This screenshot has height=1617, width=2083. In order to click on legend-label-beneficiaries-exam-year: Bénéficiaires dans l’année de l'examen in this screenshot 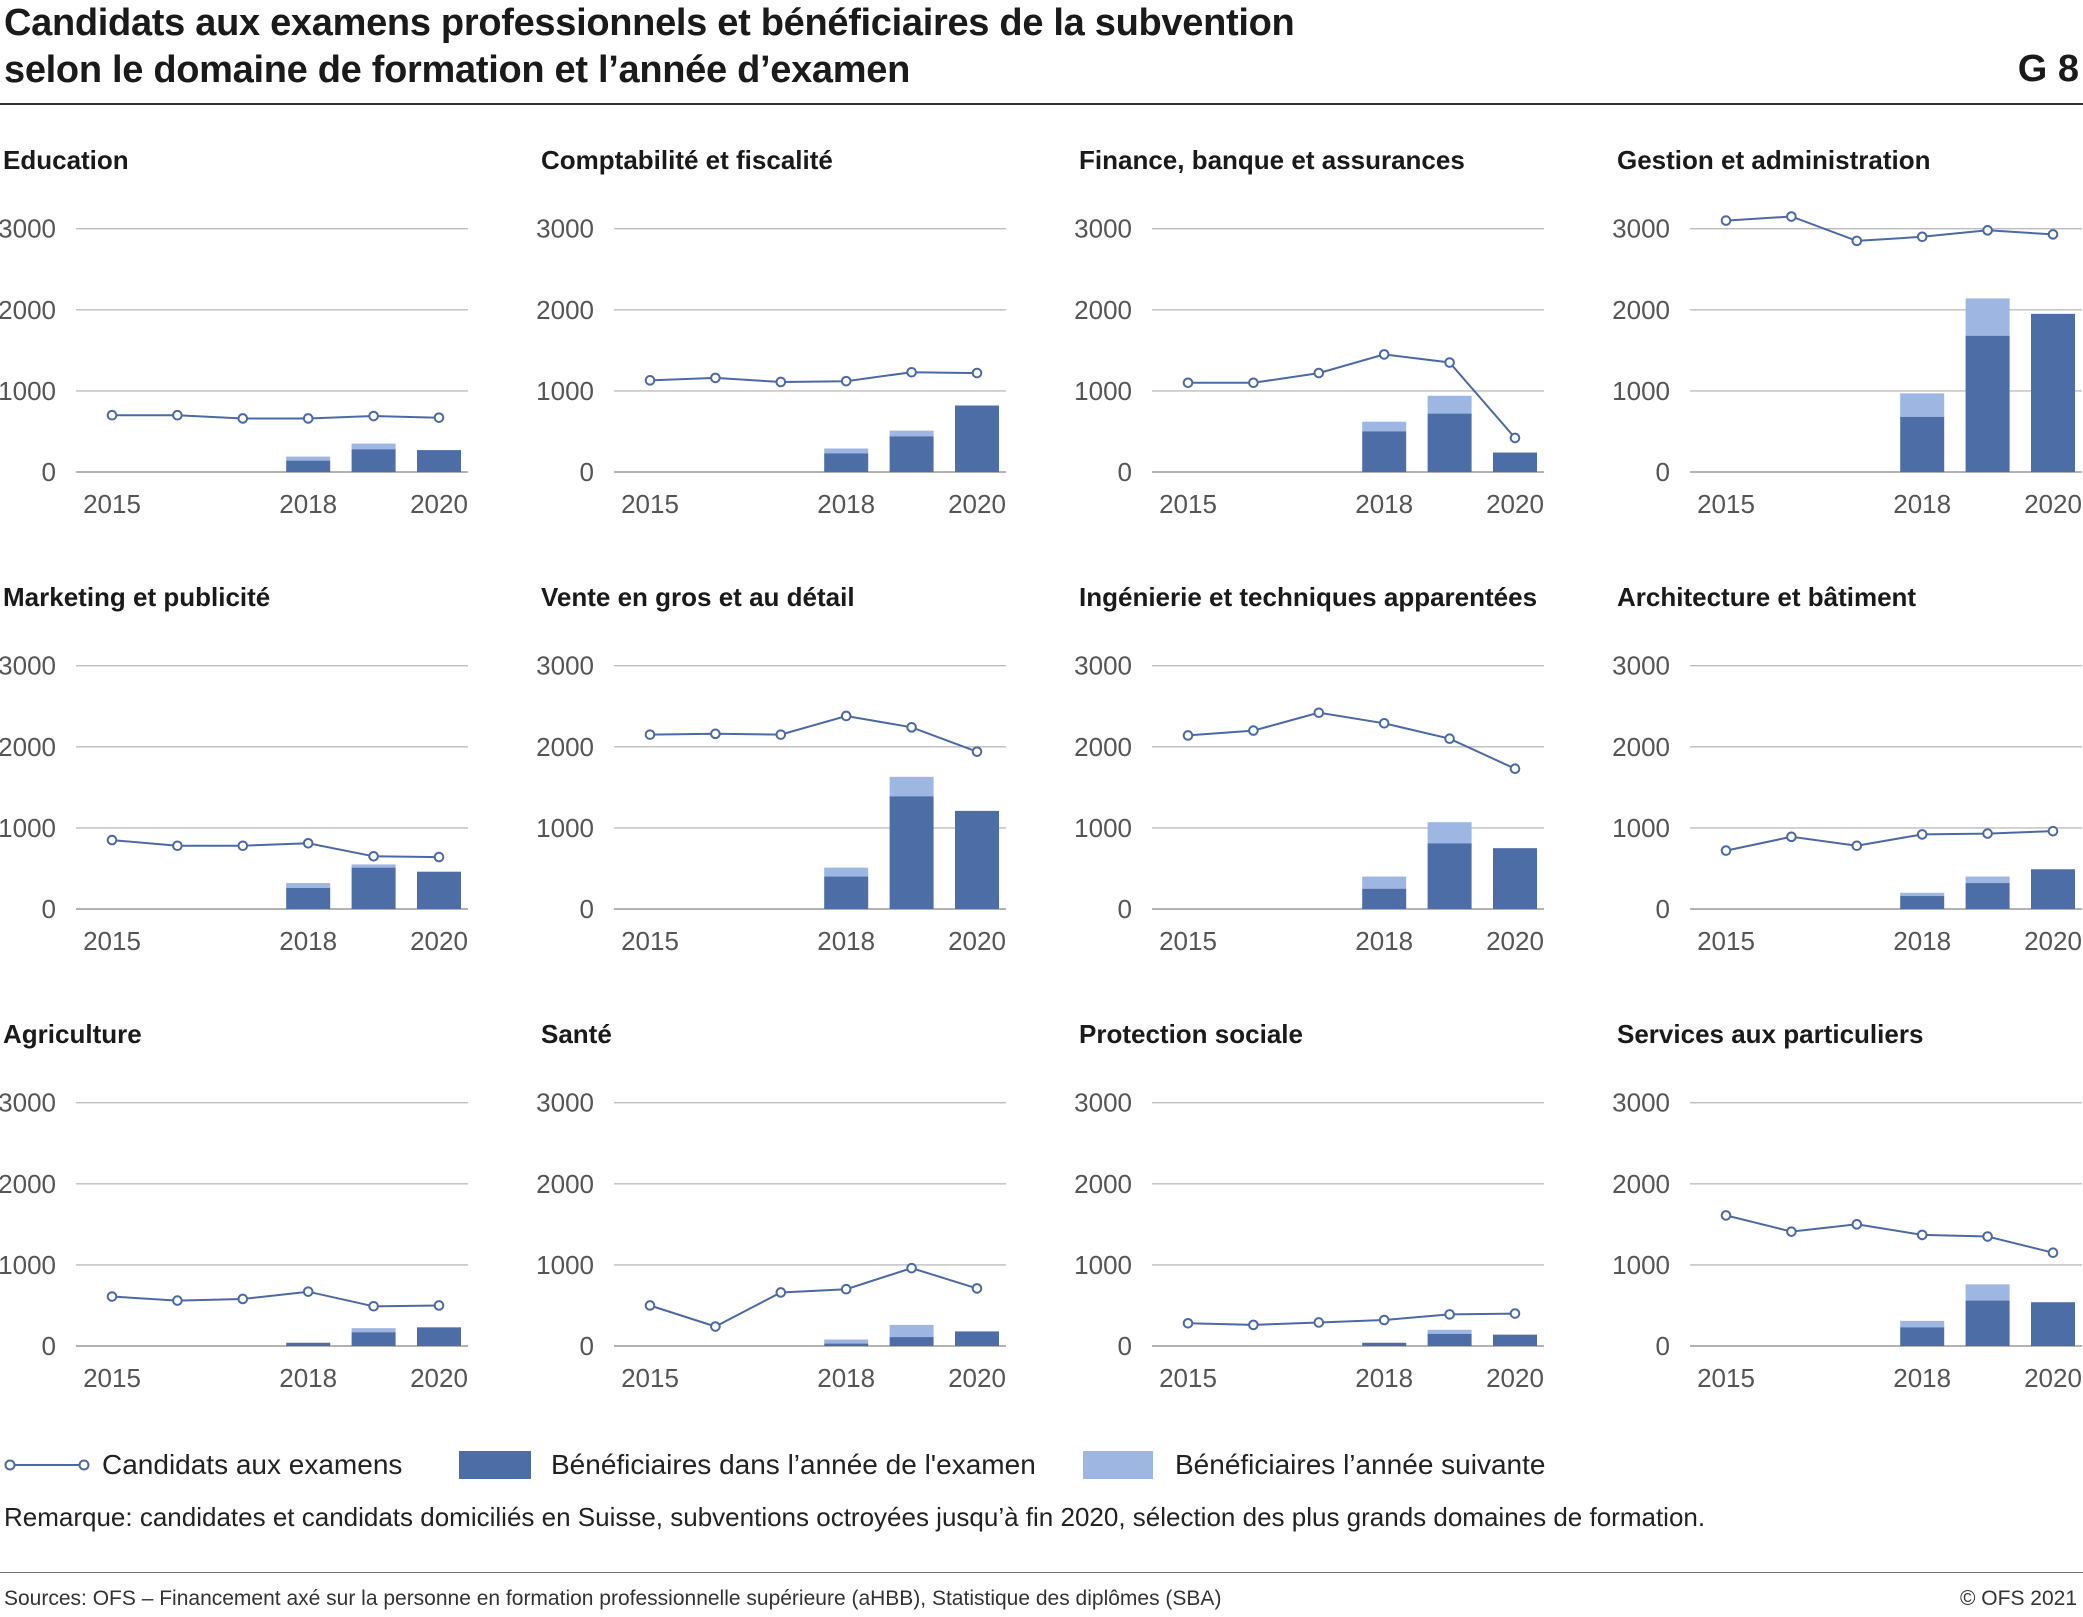, I will do `click(793, 1464)`.